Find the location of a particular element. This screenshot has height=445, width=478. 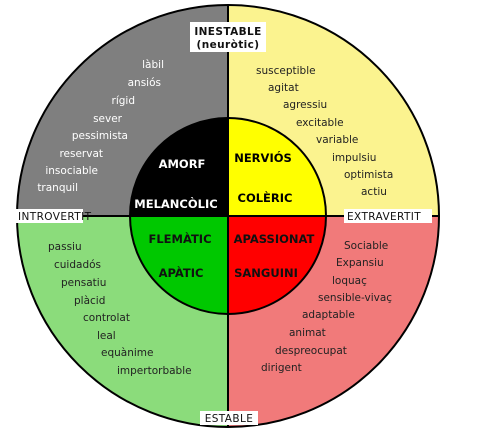

trait-controlat: controlat is located at coordinates (106, 318).